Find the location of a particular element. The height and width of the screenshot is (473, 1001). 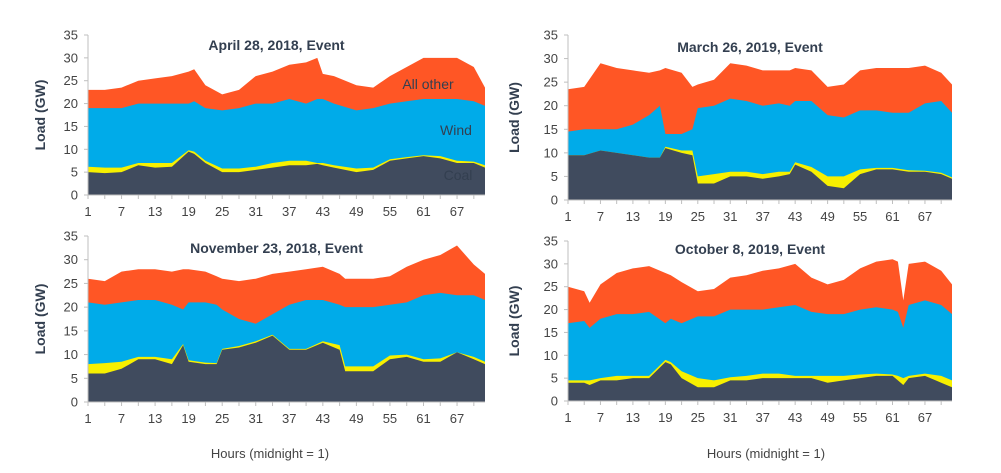

x-axis-label-left: Hours (midnight = 1) is located at coordinates (270, 453).